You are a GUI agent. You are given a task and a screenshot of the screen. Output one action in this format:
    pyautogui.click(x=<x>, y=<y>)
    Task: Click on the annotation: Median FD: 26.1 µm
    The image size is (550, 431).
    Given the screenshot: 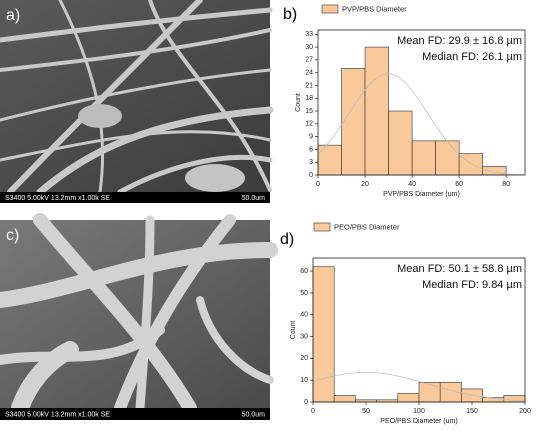 What is the action you would take?
    pyautogui.click(x=472, y=57)
    